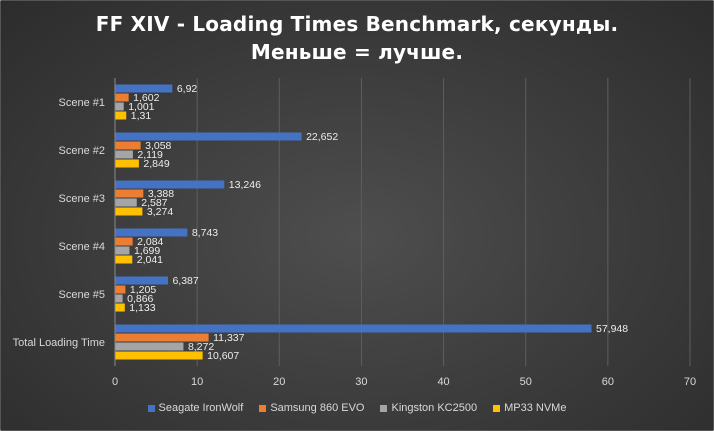  Describe the element at coordinates (201, 408) in the screenshot. I see `legend-label: Seagate IronWolf` at that location.